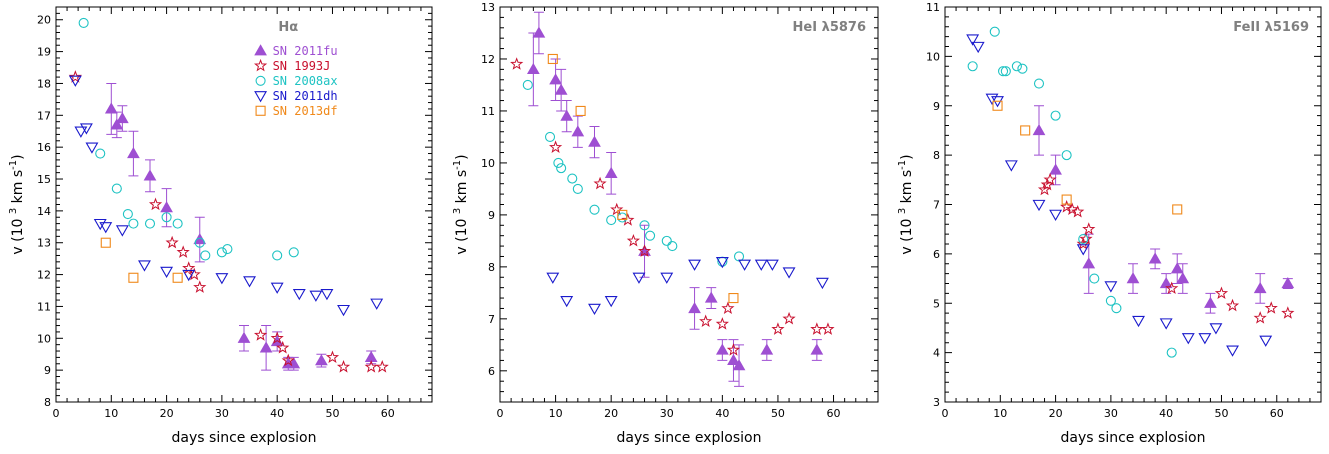 This screenshot has height=454, width=1329. I want to click on y-tick-label: 13, so click(44, 243).